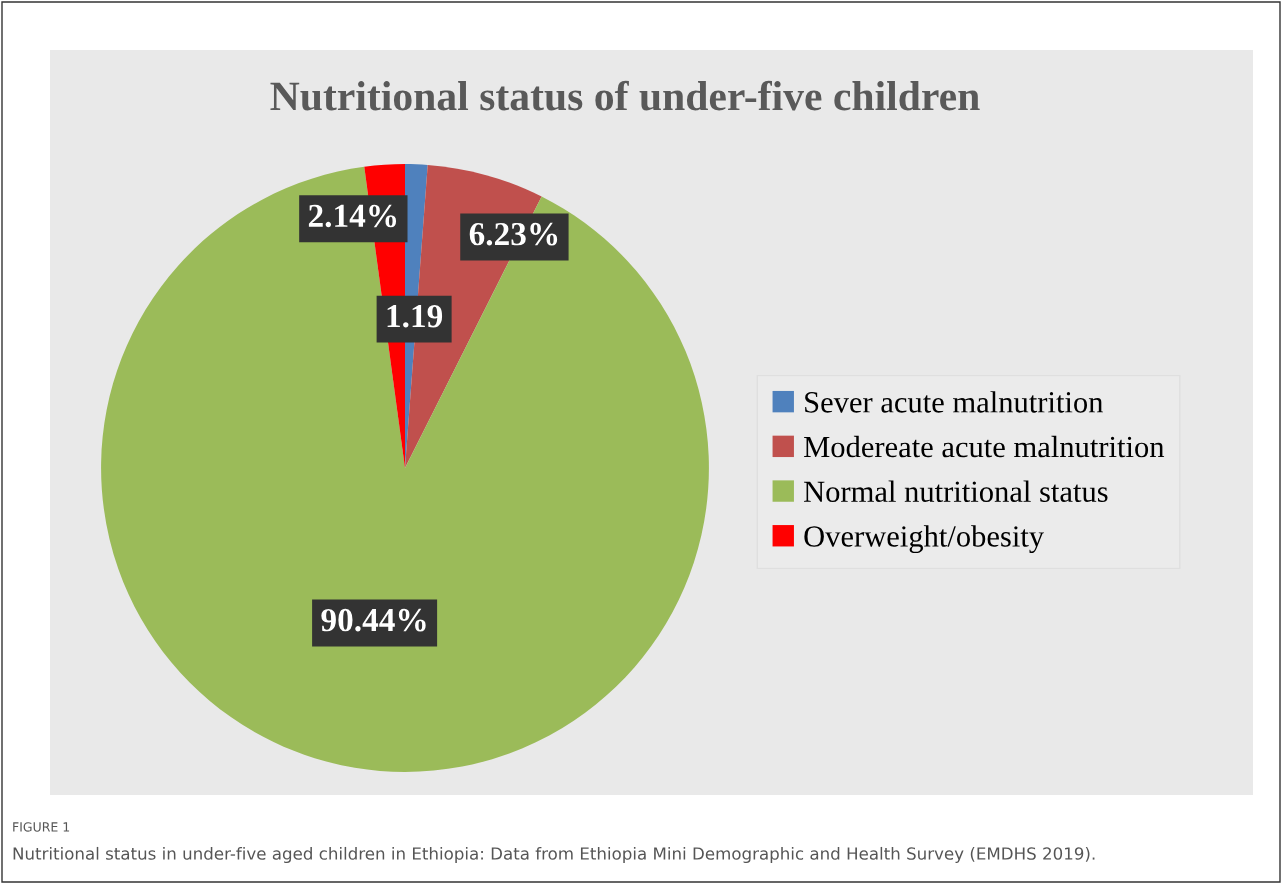 This screenshot has width=1282, height=884. I want to click on caption: FIGURE 1, so click(41, 827).